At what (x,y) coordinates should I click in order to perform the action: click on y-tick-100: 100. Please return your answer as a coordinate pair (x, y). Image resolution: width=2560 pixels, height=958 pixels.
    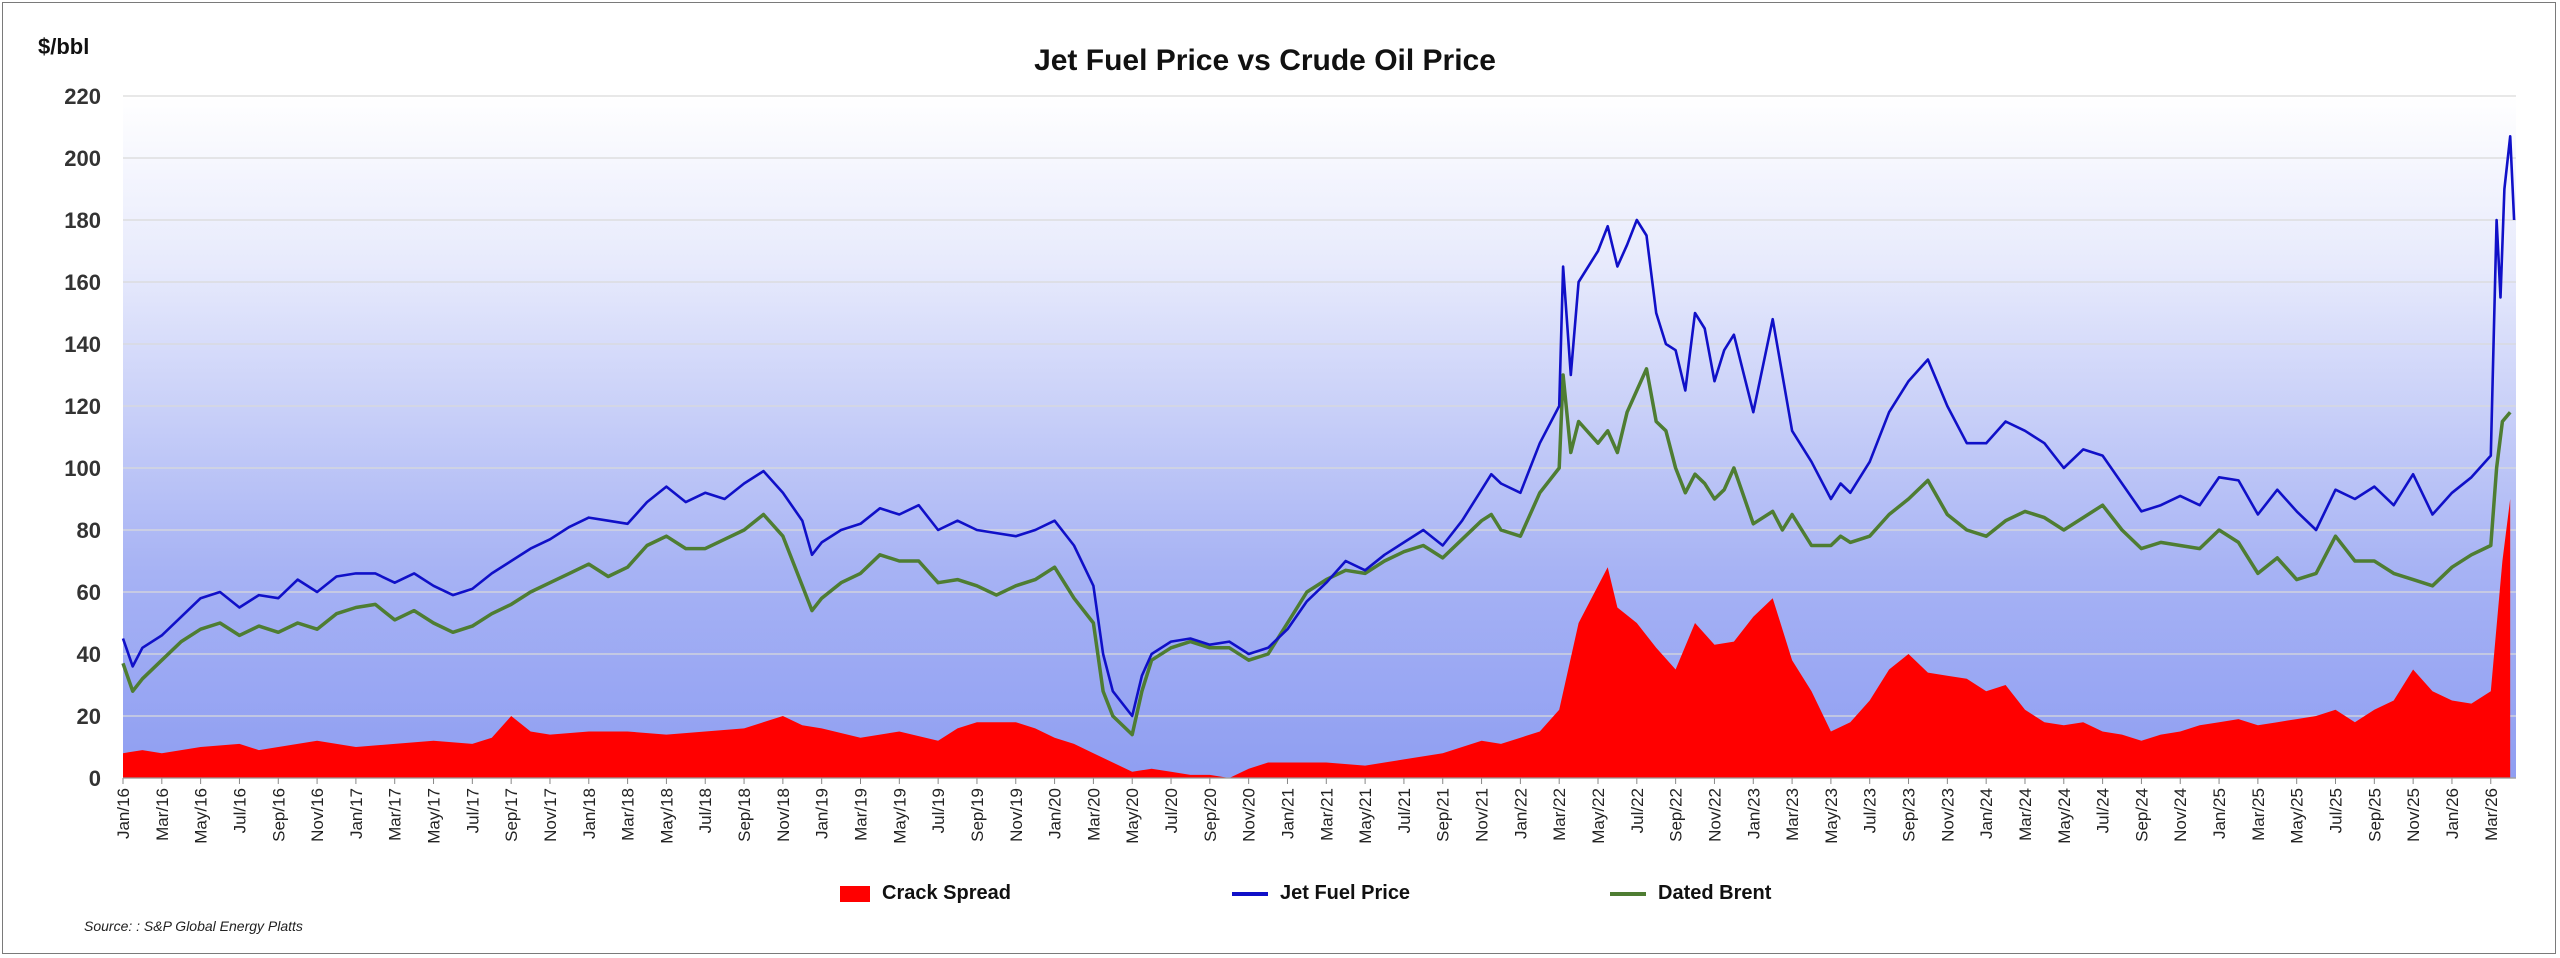
    Looking at the image, I should click on (82, 468).